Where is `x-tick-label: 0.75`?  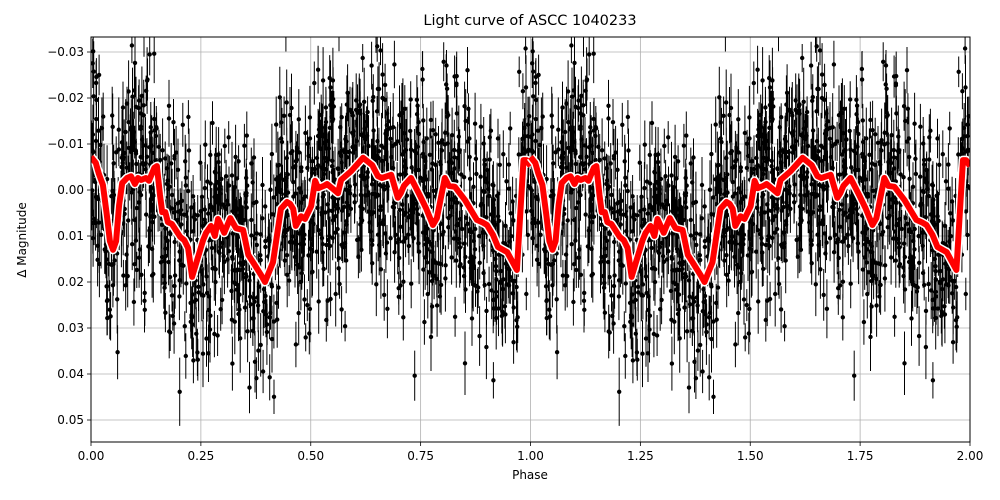
x-tick-label: 0.75 is located at coordinates (420, 456).